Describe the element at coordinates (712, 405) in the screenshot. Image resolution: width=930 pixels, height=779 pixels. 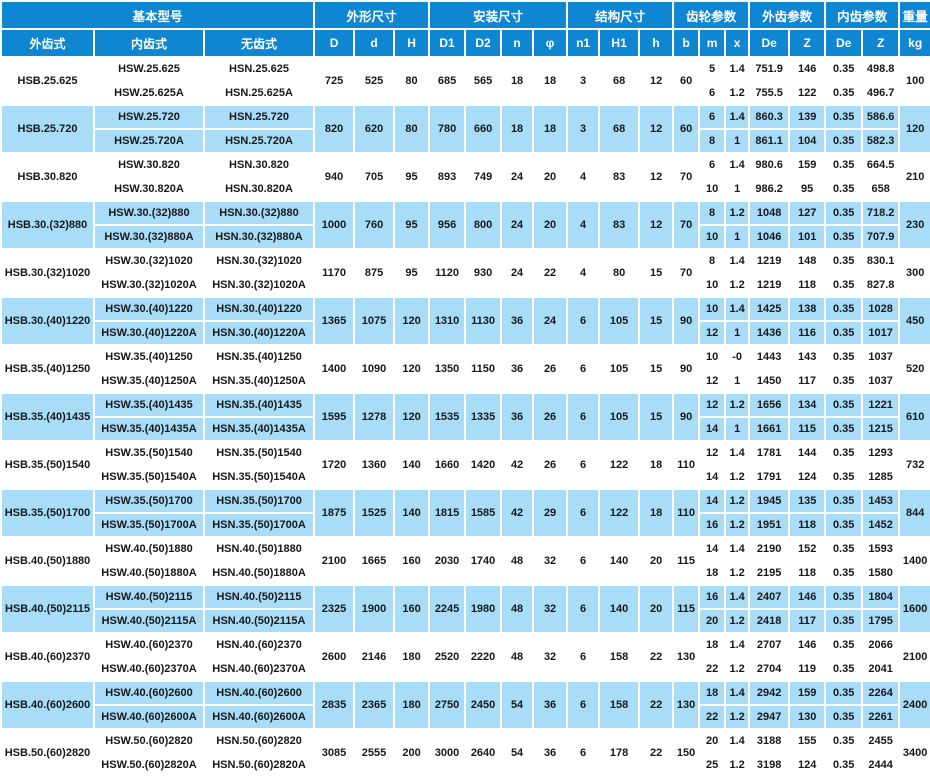
I see `cell-m: 12` at that location.